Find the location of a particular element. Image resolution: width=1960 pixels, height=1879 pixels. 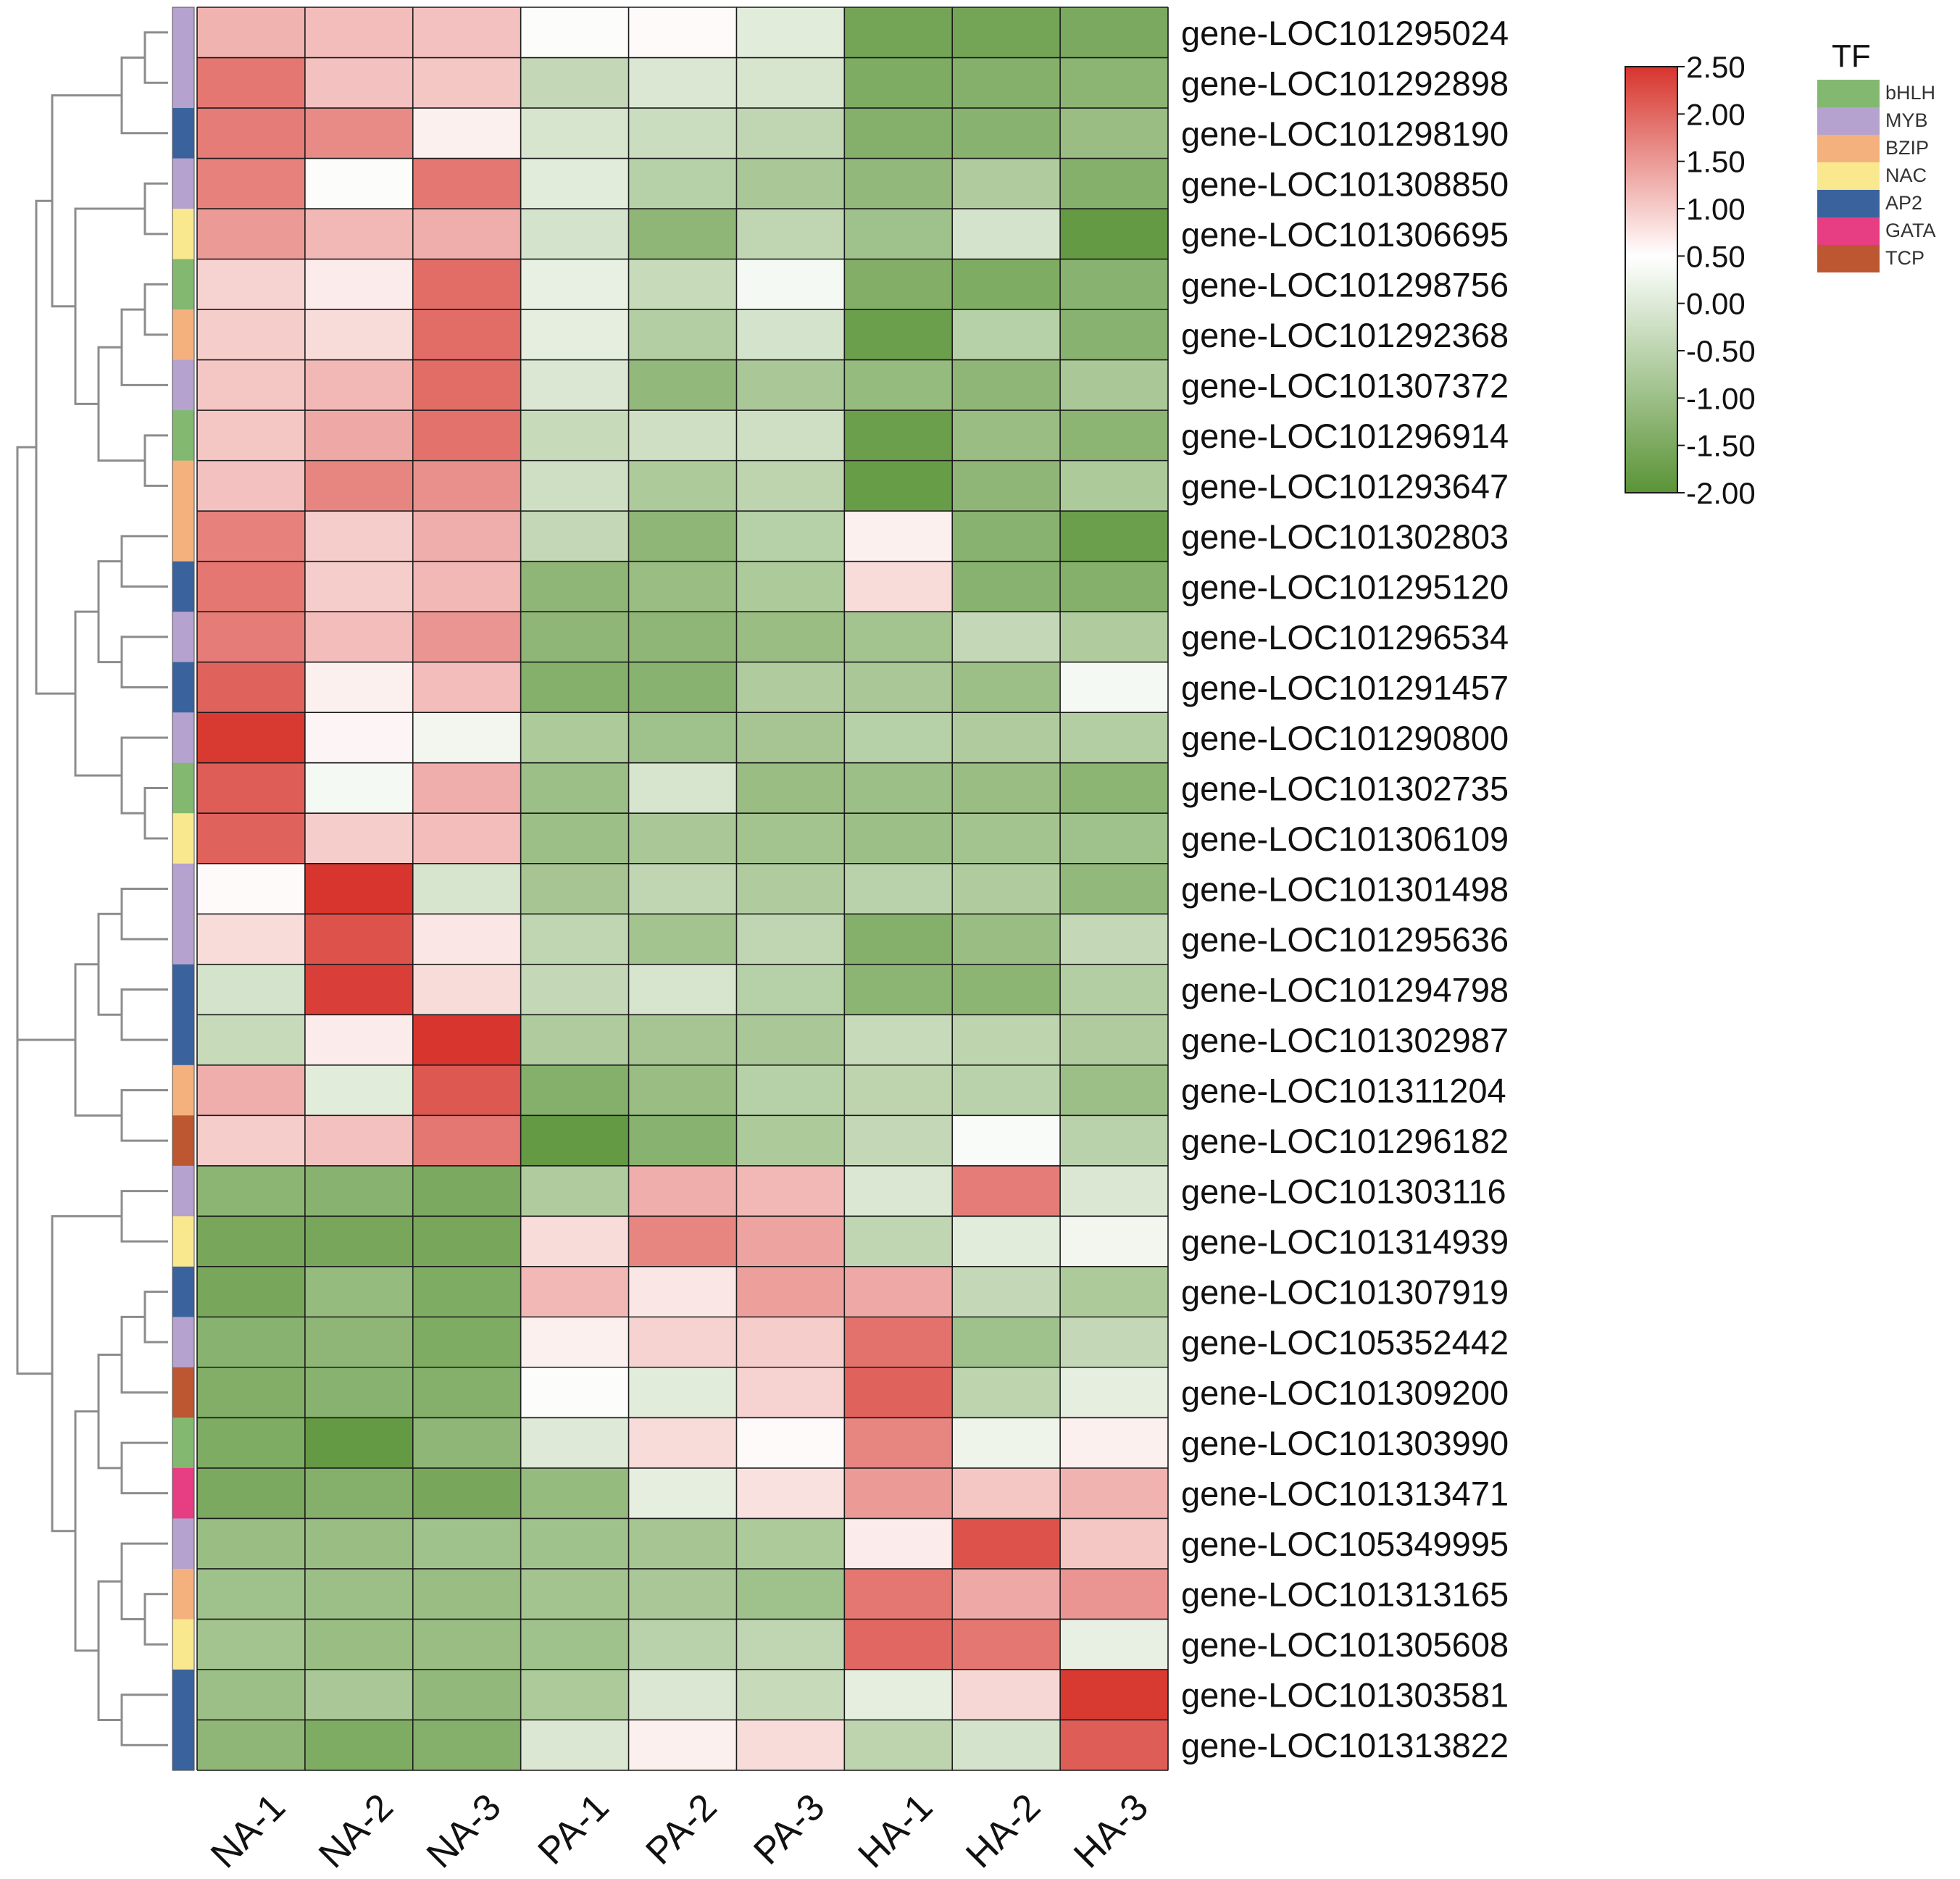

row-label: gene-LOC105349995 is located at coordinates (1345, 1544).